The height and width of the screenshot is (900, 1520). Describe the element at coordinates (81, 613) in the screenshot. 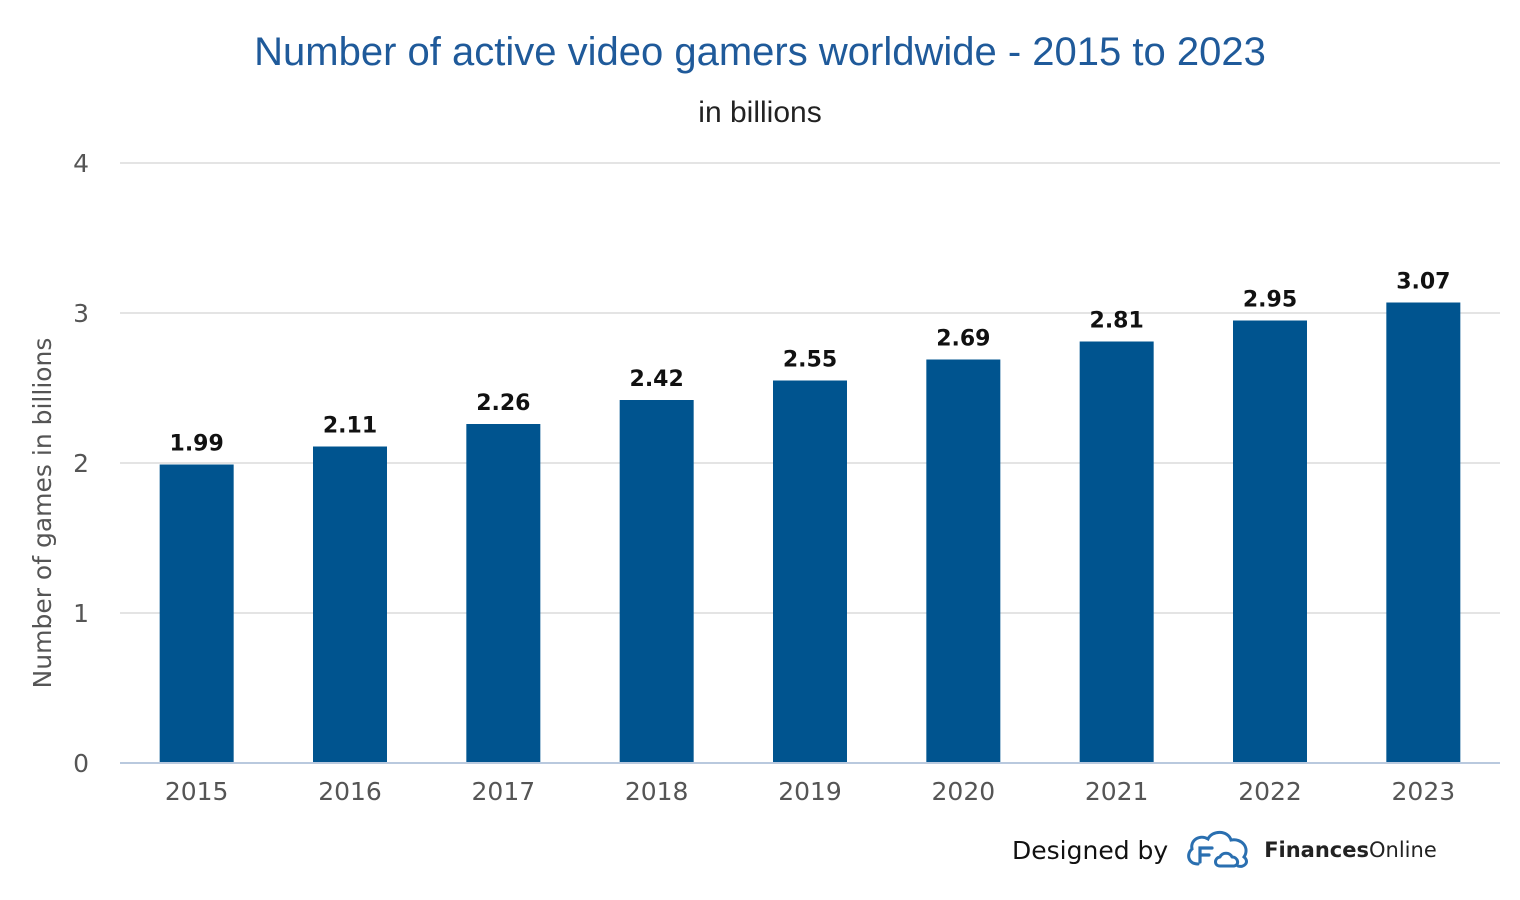

I see `y-tick-label: 1` at that location.